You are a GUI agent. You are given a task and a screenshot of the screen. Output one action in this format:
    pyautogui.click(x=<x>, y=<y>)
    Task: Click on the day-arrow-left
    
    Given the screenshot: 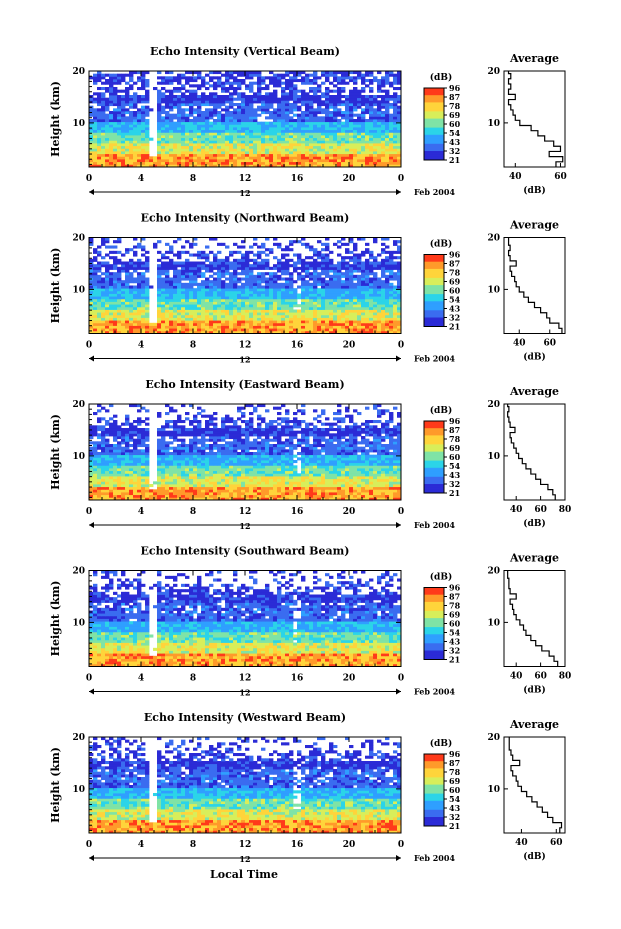 What is the action you would take?
    pyautogui.click(x=91, y=525)
    